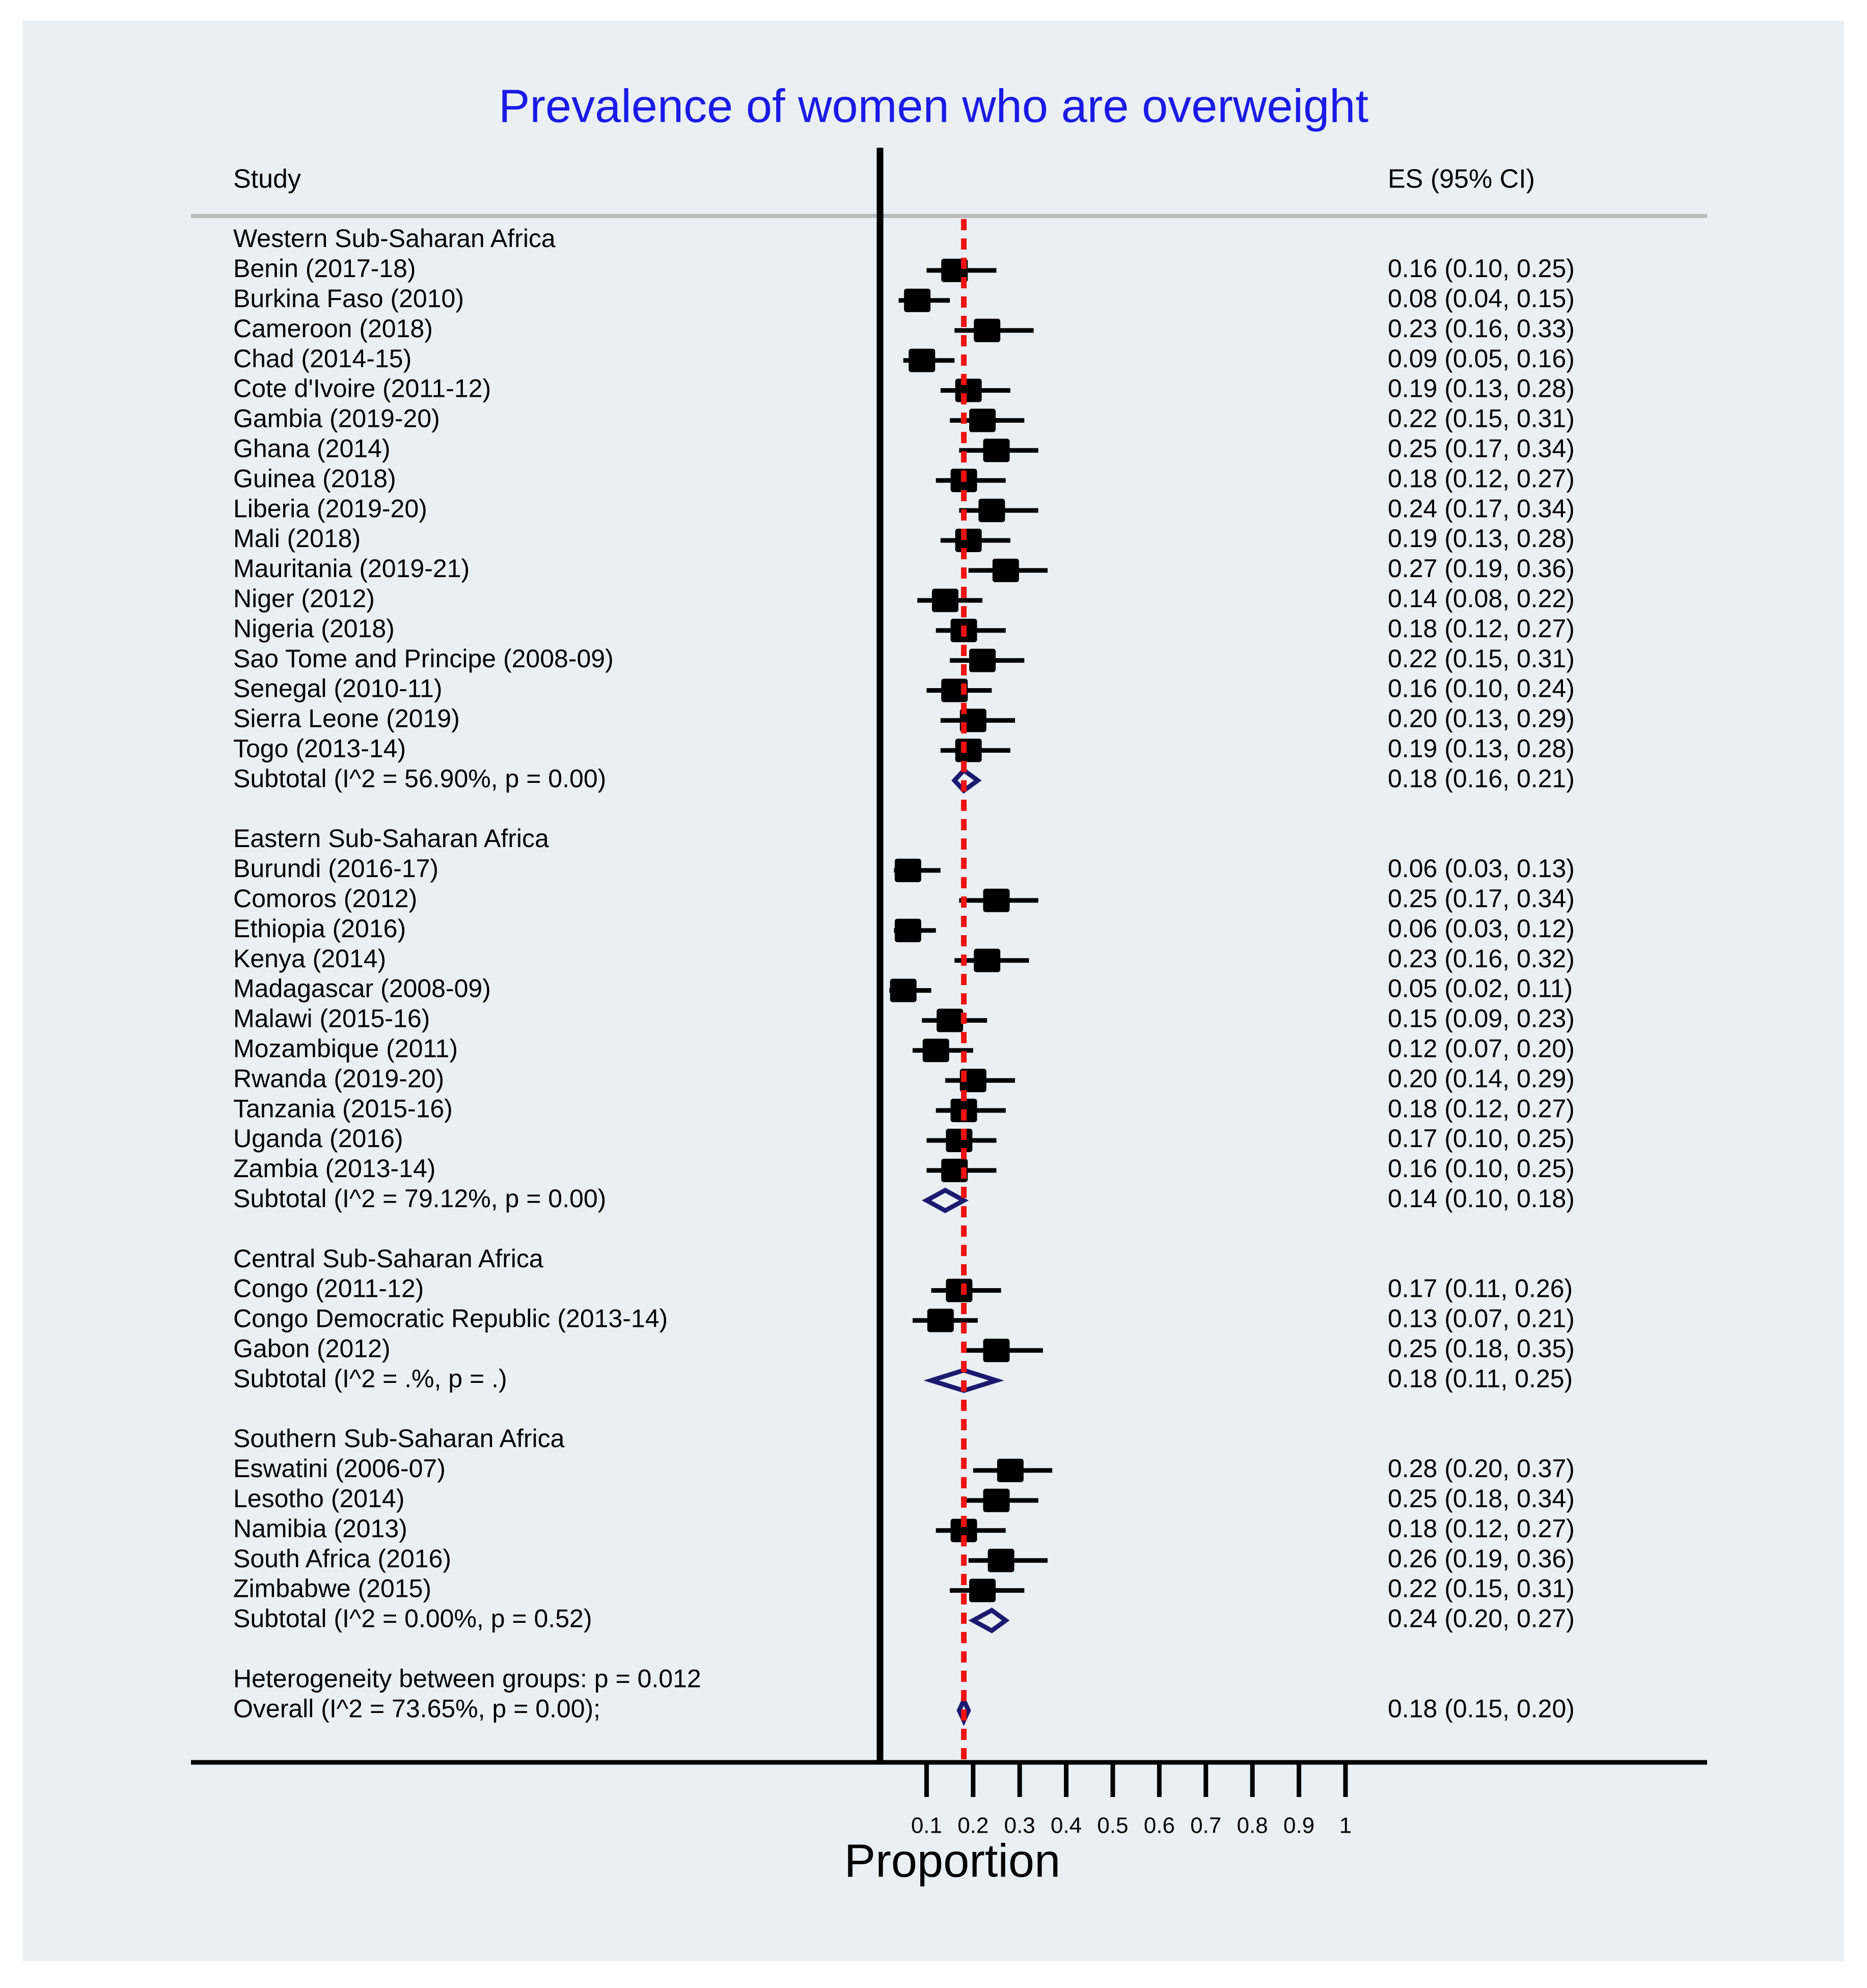  What do you see at coordinates (1481, 958) in the screenshot?
I see `study-es-text: 0.23 (0.16, 0.32)` at bounding box center [1481, 958].